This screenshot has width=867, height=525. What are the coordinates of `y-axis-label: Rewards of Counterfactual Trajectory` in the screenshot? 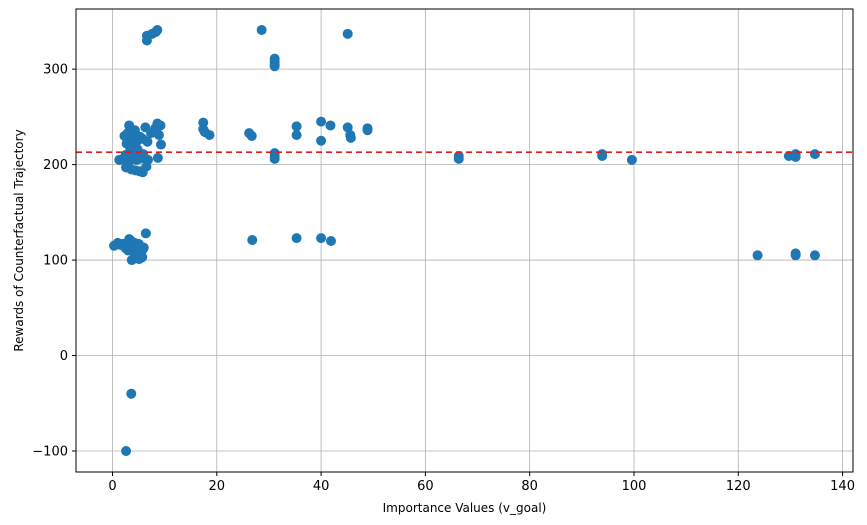 It's located at (19, 240).